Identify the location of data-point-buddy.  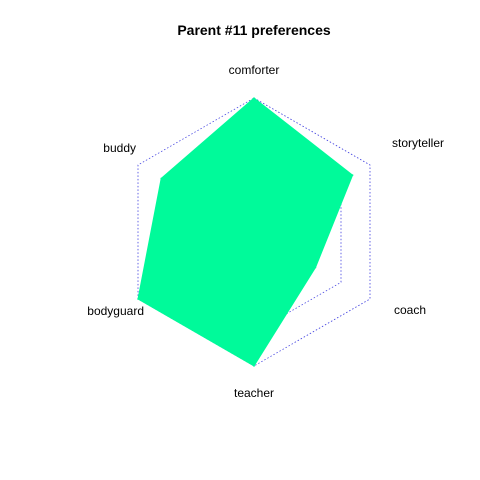
(161, 178).